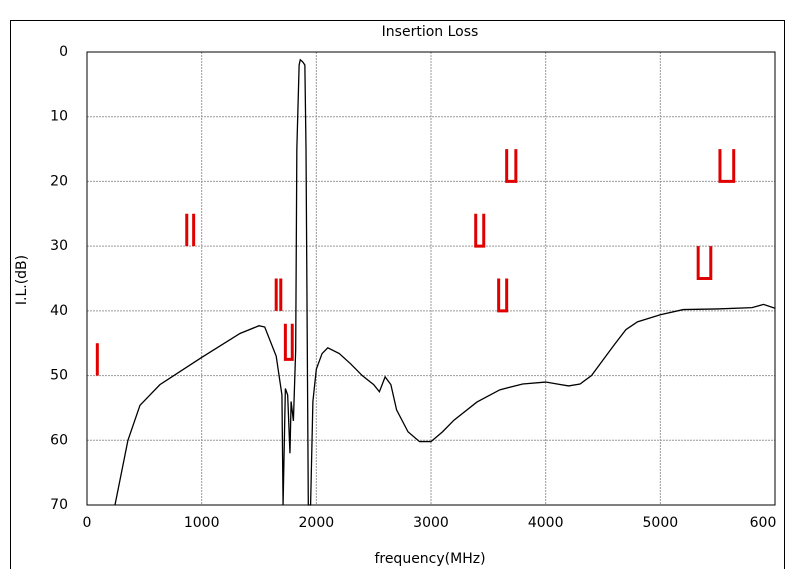  What do you see at coordinates (546, 523) in the screenshot?
I see `x-tick-label: 4000` at bounding box center [546, 523].